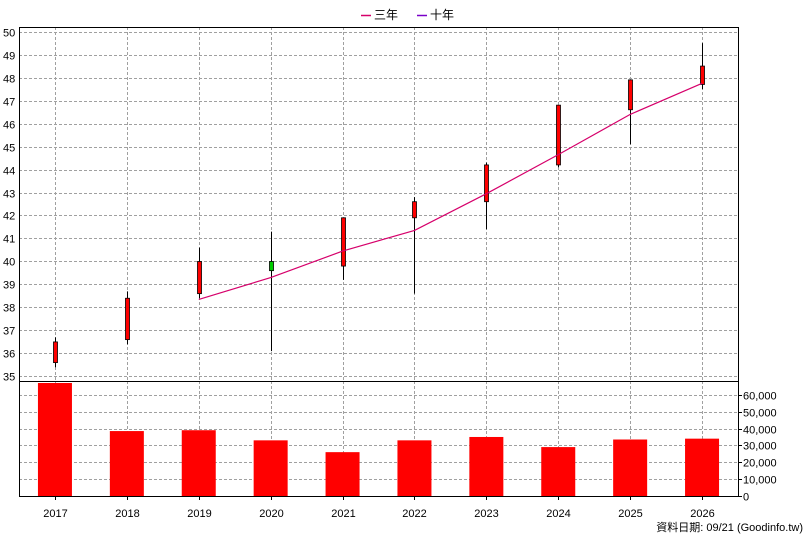 Image resolution: width=808 pixels, height=540 pixels. Describe the element at coordinates (486, 514) in the screenshot. I see `x-tick-label: 2023` at that location.